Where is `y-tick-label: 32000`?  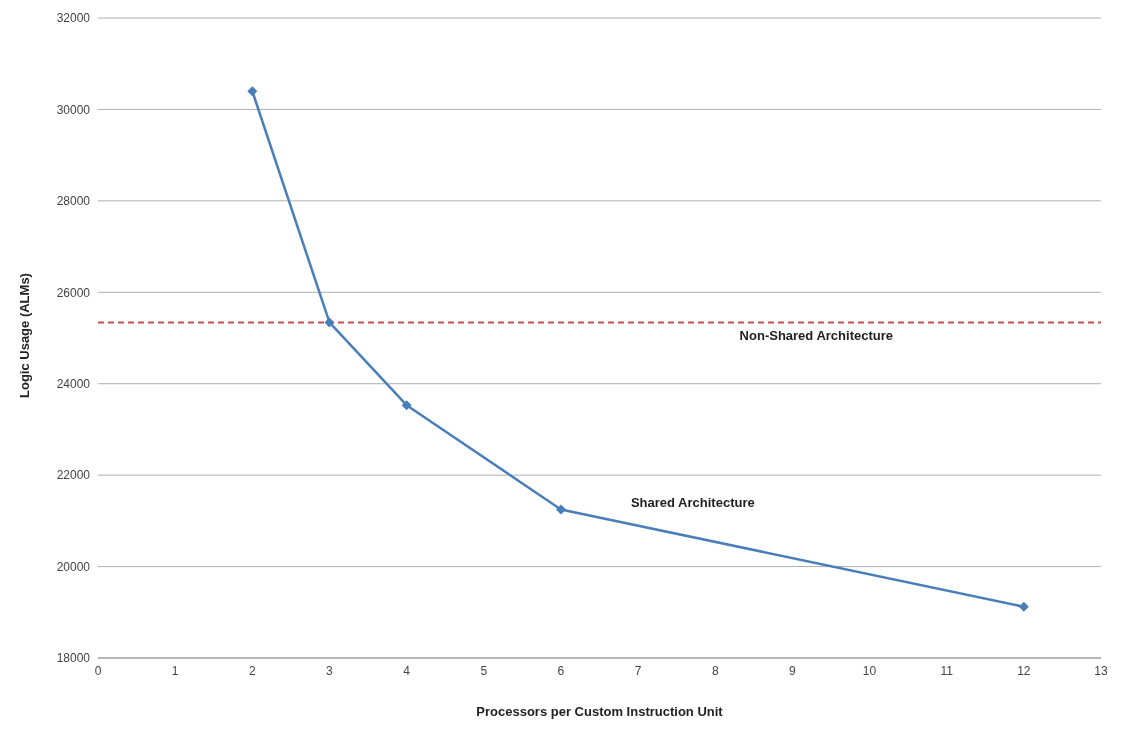 y-tick-label: 32000 is located at coordinates (73, 18).